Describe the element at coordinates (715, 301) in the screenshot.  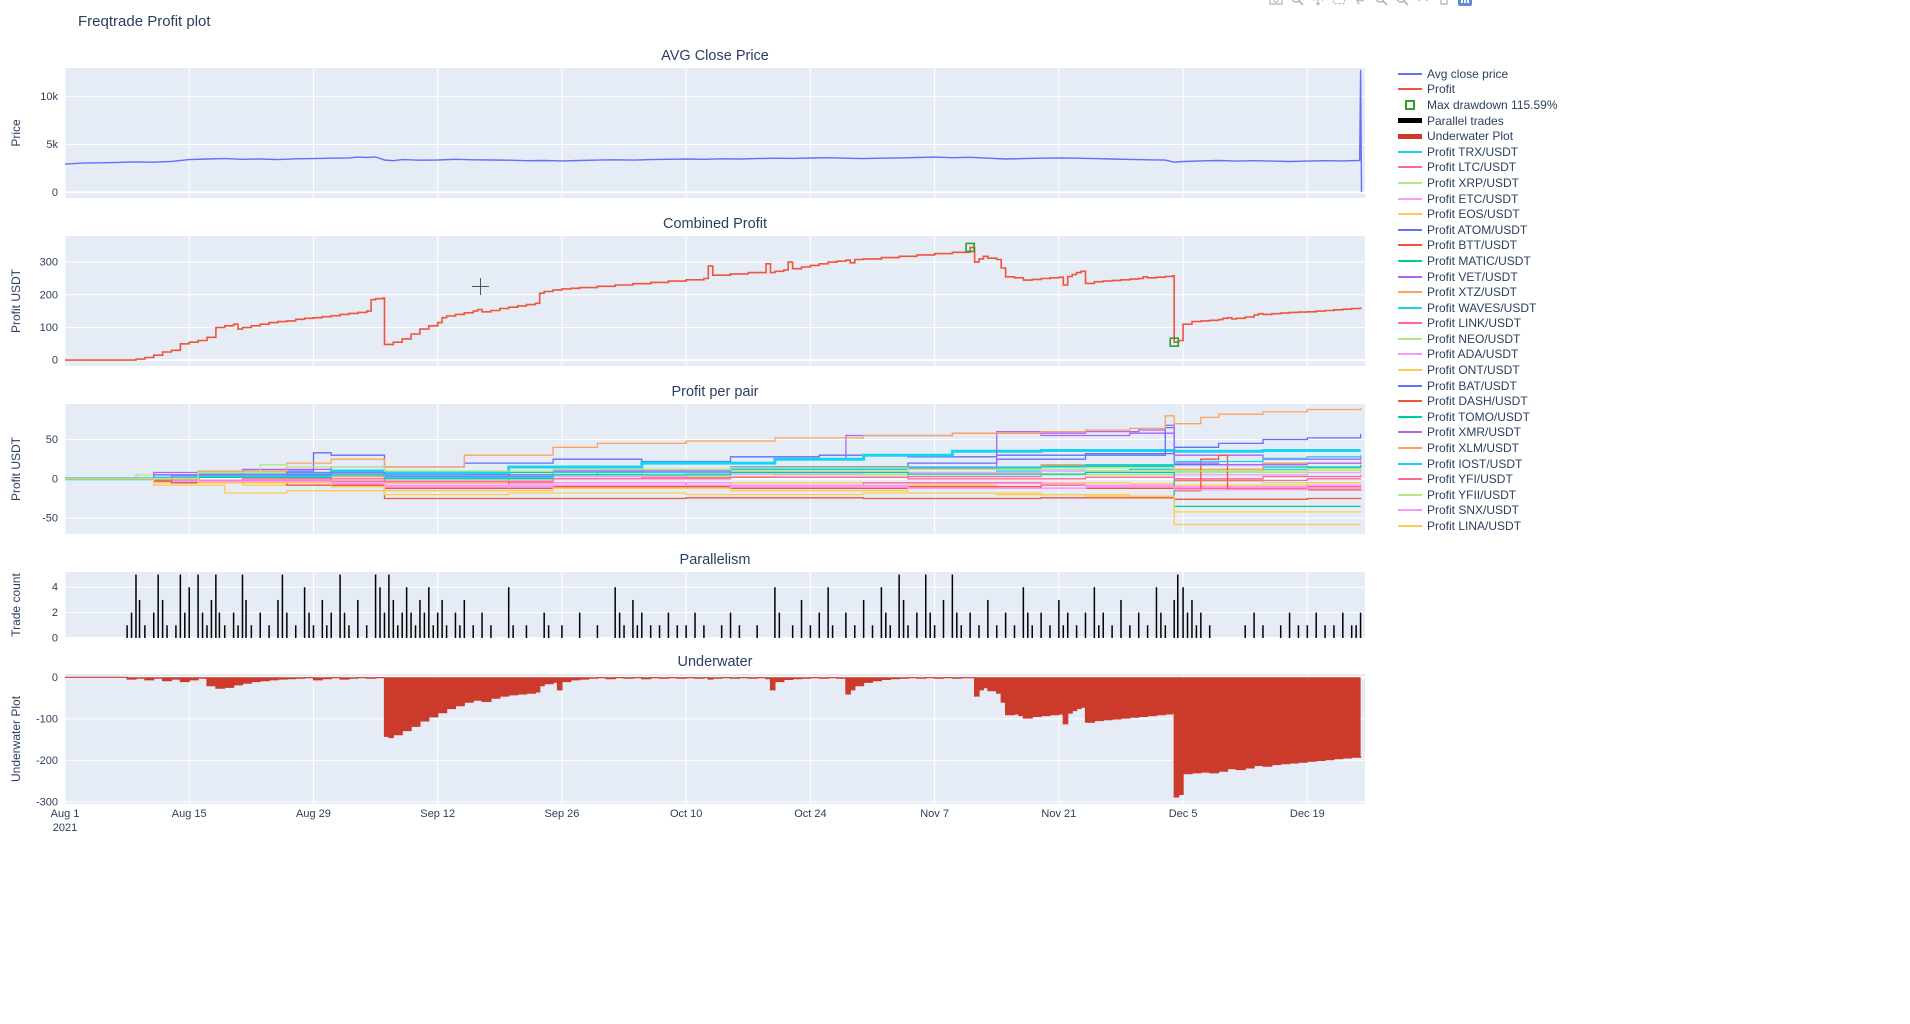
I see `plot-area` at that location.